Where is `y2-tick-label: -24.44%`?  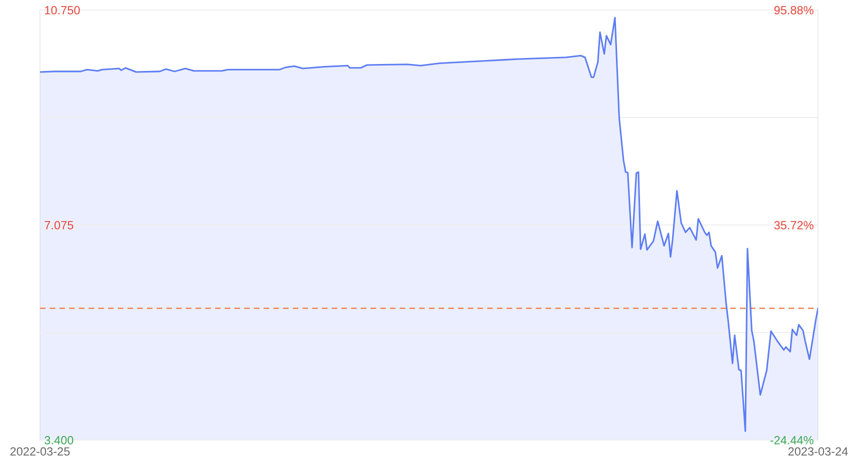 y2-tick-label: -24.44% is located at coordinates (792, 440).